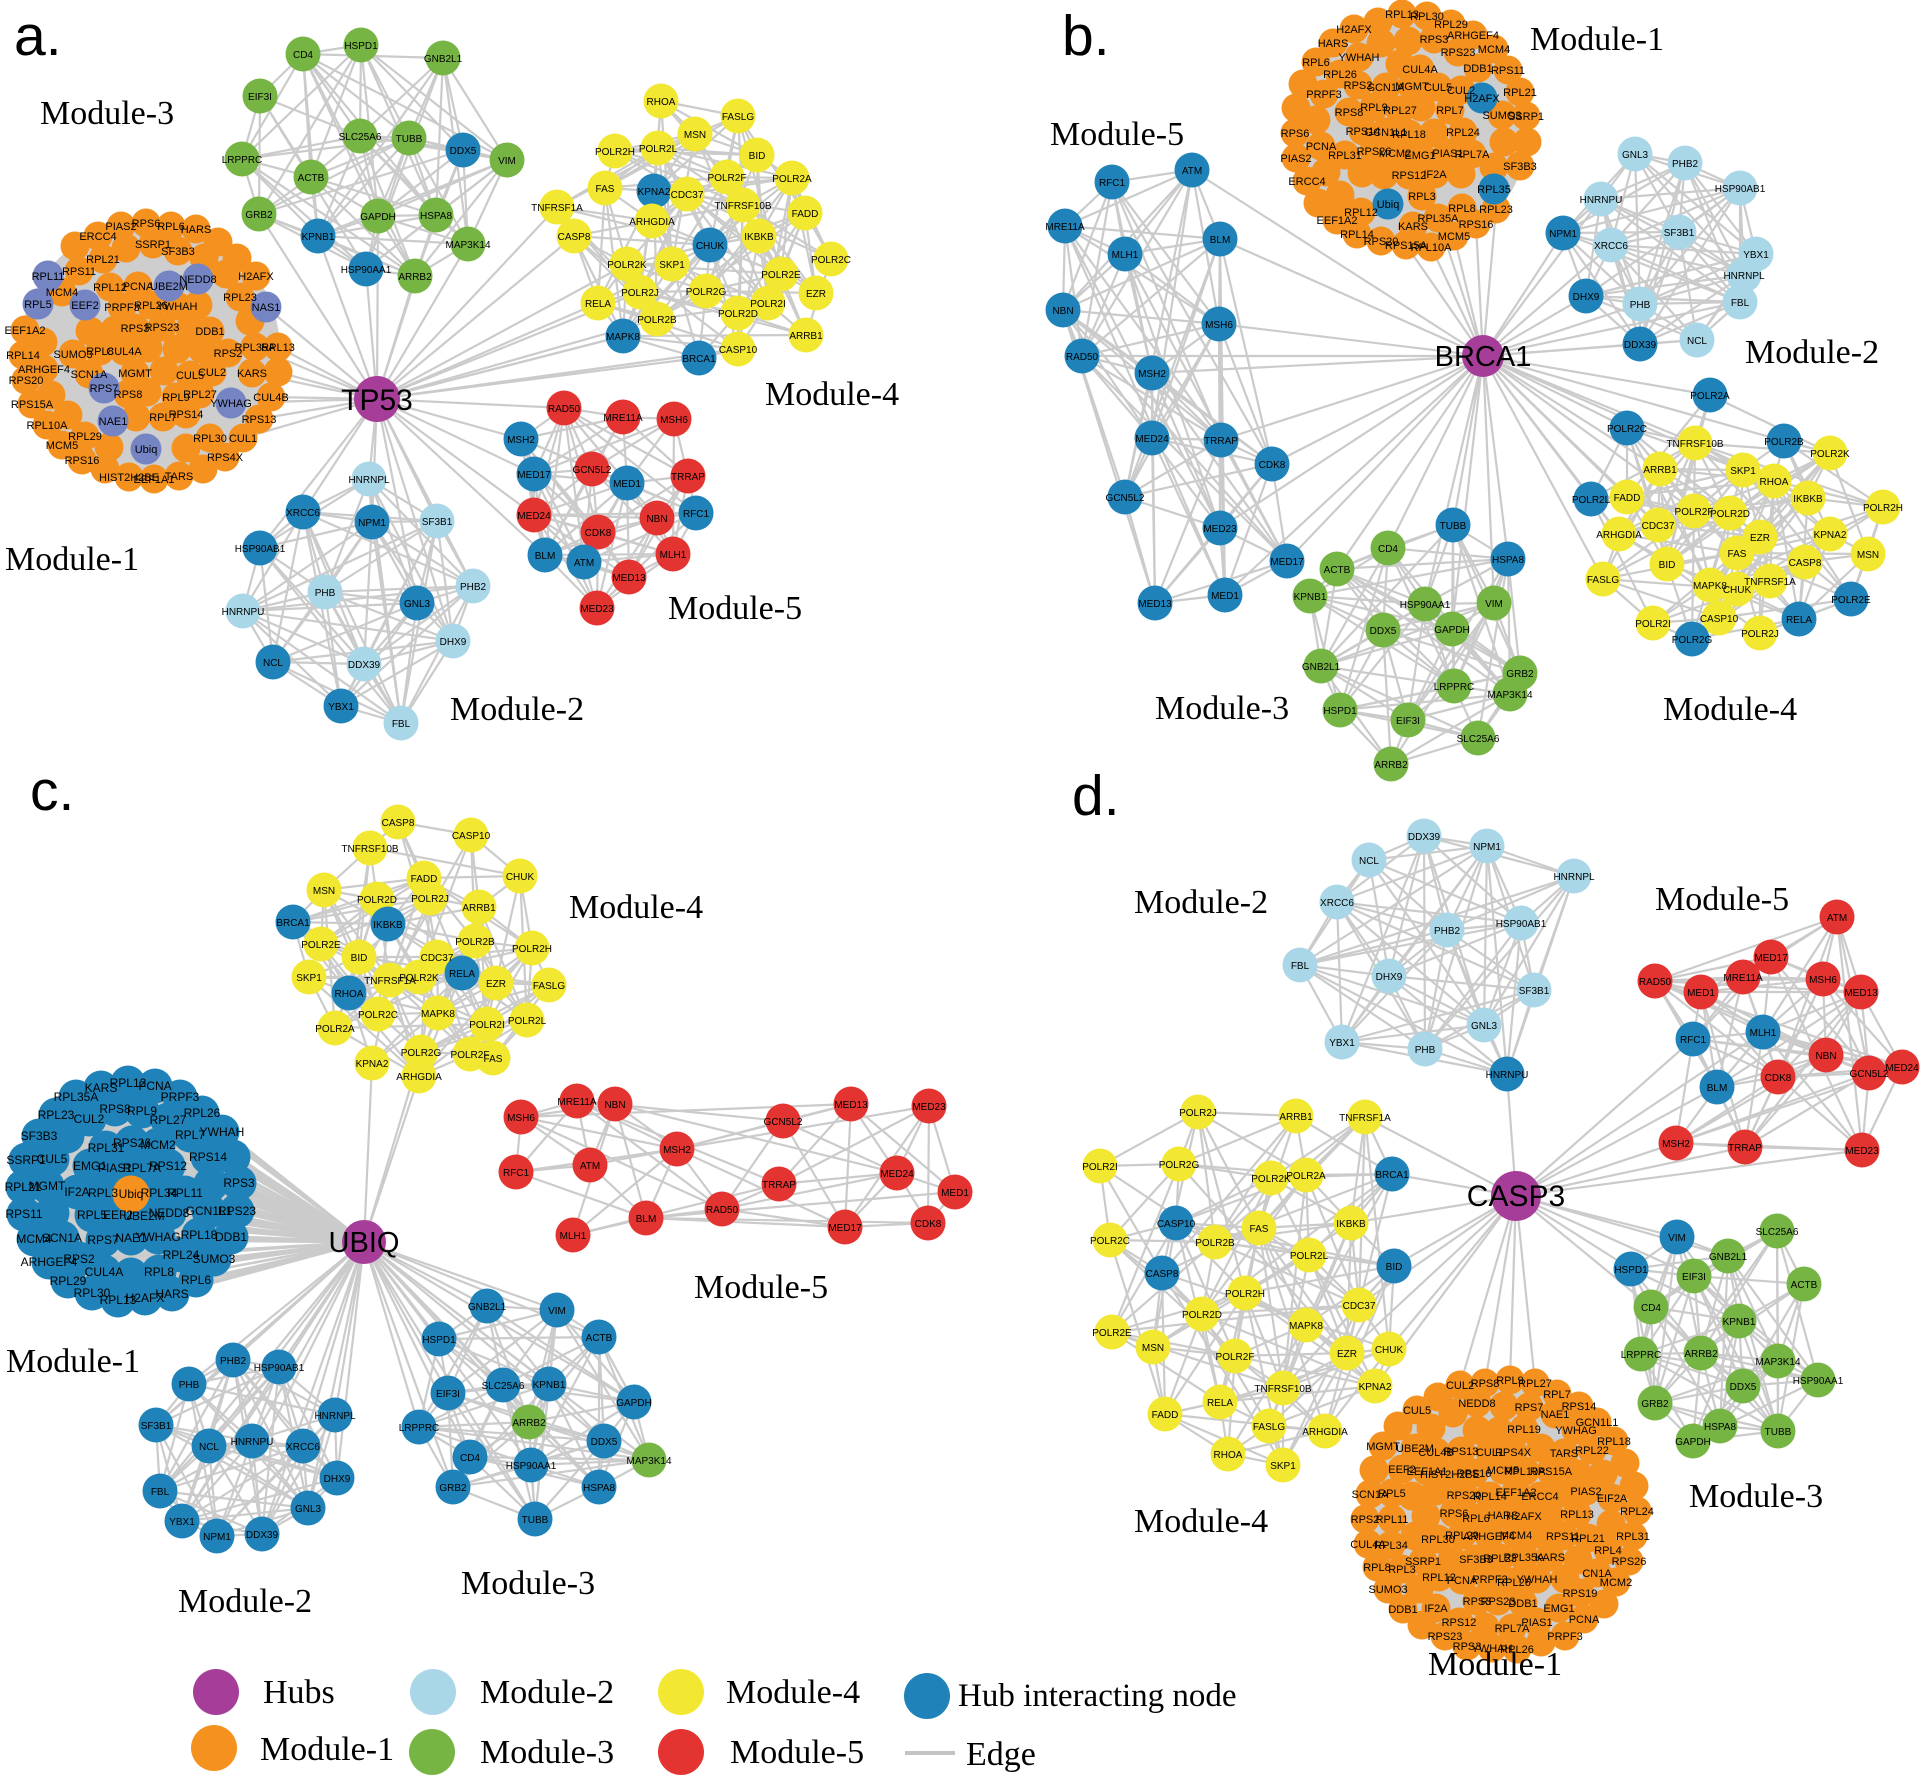 This screenshot has width=1923, height=1780. I want to click on svg-text: MED1, so click(1701, 993).